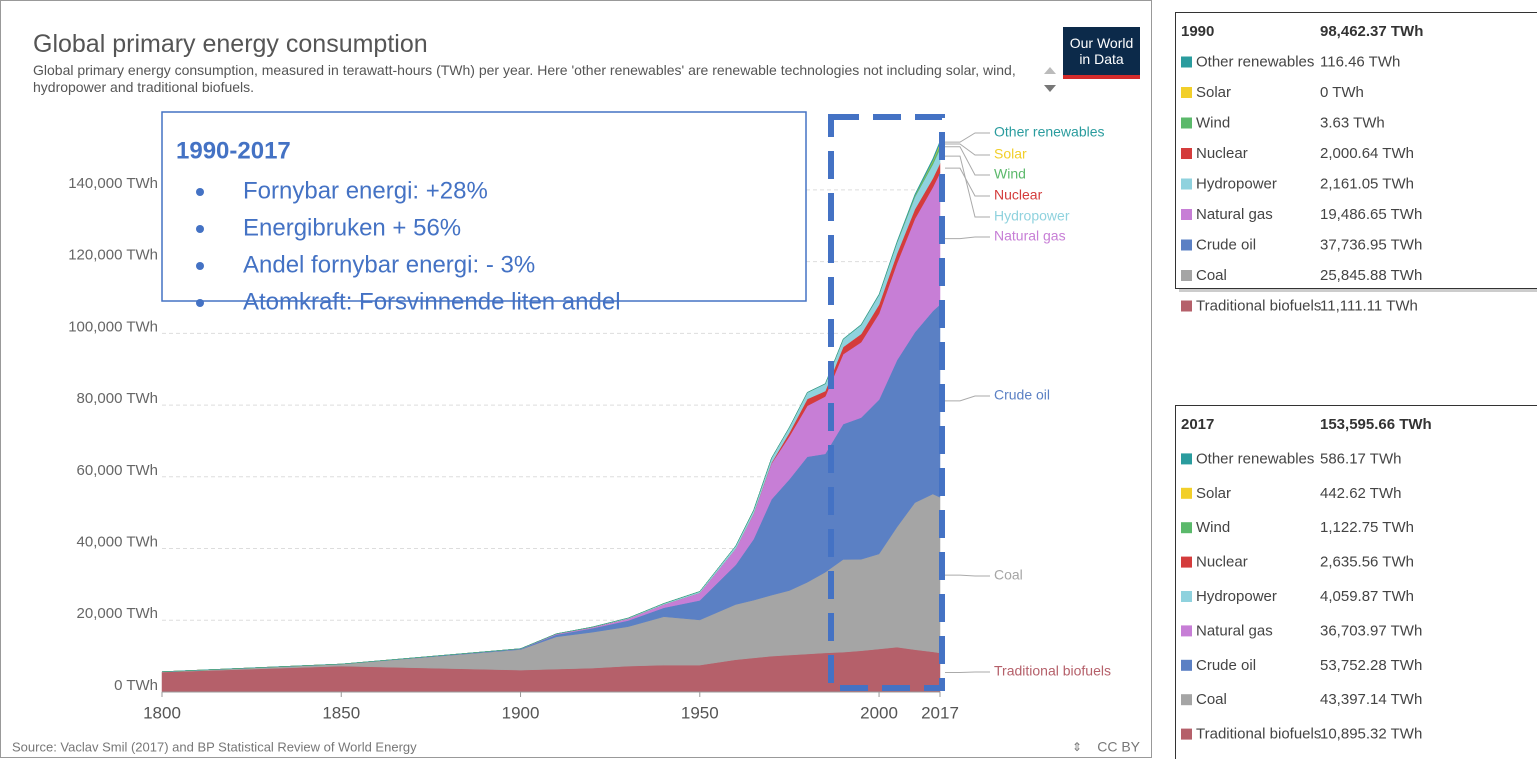 This screenshot has height=759, width=1537. Describe the element at coordinates (879, 712) in the screenshot. I see `x-tick-label: 2000` at that location.